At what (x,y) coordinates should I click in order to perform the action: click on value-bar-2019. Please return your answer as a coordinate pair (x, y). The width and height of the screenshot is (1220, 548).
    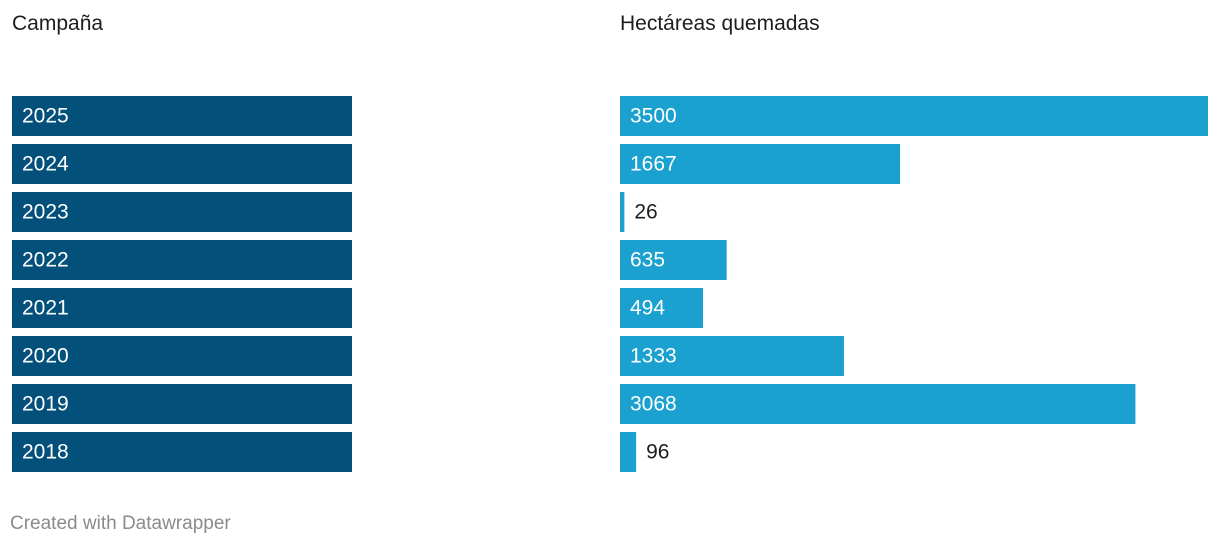
    Looking at the image, I should click on (878, 404).